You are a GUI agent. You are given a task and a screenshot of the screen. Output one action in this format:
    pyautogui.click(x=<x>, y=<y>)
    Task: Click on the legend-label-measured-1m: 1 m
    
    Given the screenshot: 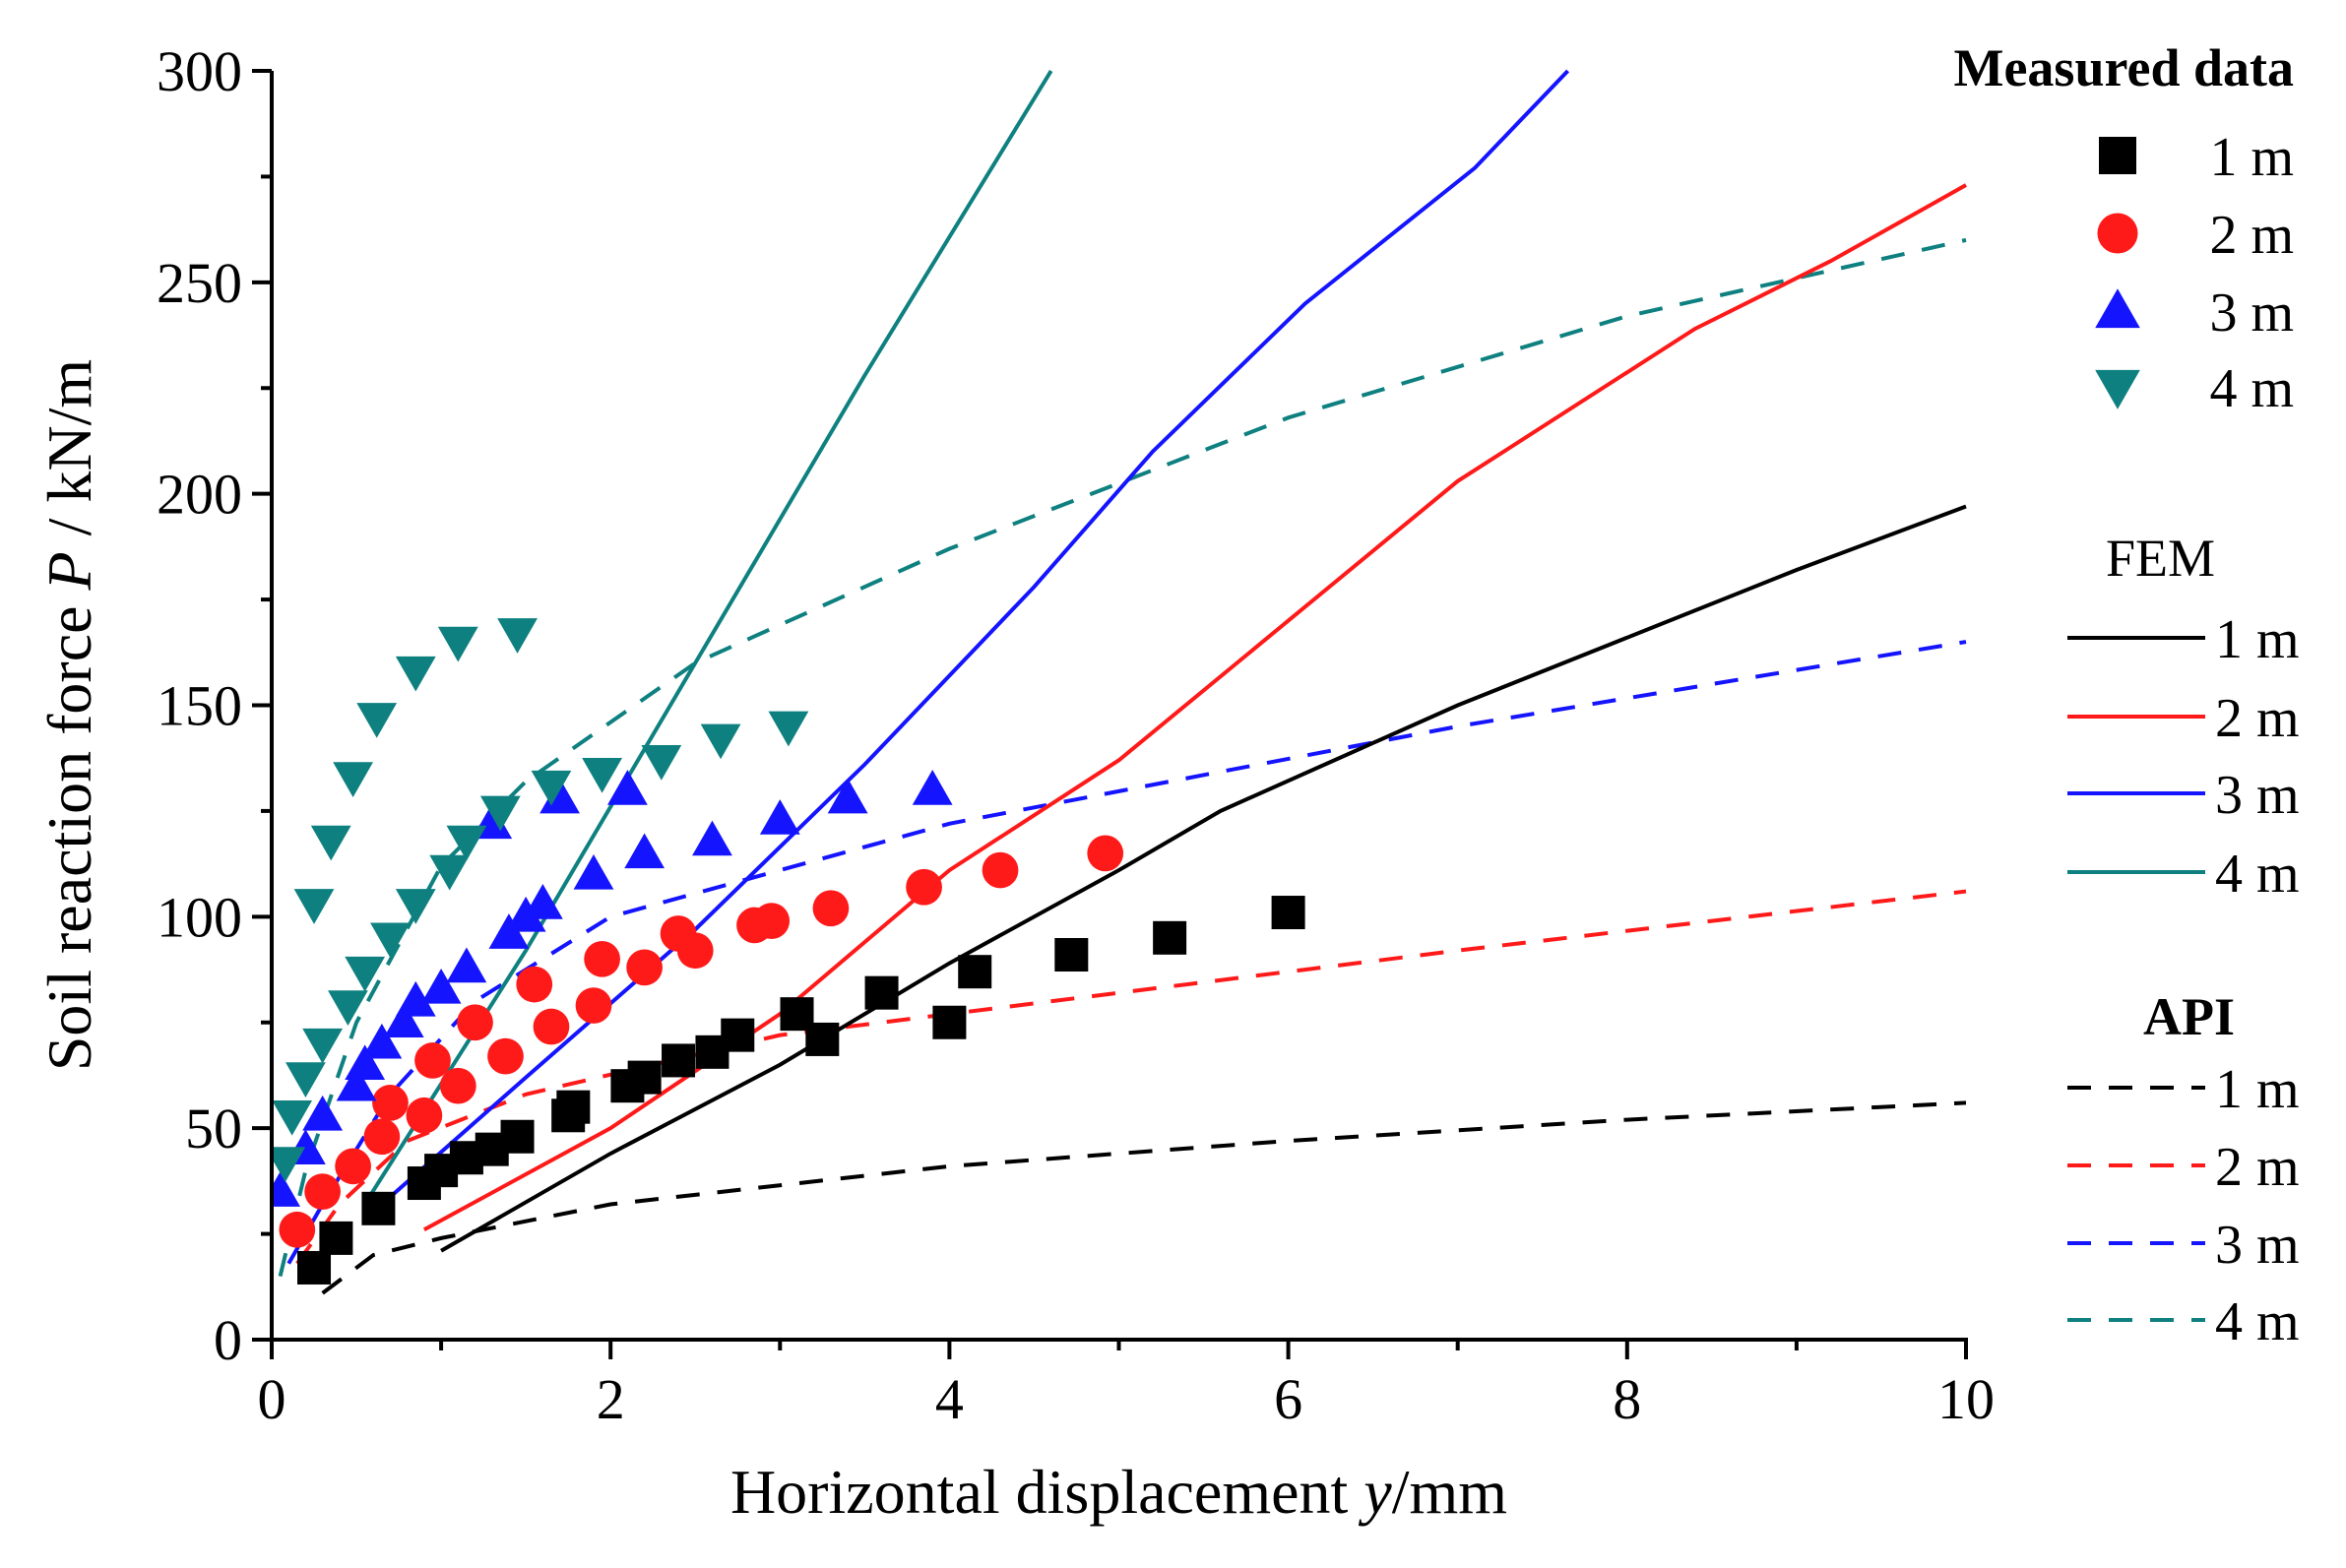 What is the action you would take?
    pyautogui.click(x=2251, y=157)
    